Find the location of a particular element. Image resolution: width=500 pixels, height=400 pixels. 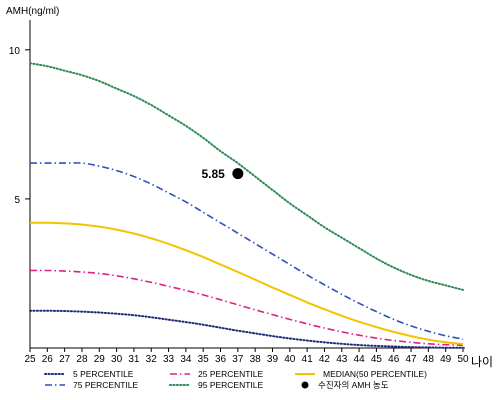

x-tick-label: 30 is located at coordinates (117, 359).